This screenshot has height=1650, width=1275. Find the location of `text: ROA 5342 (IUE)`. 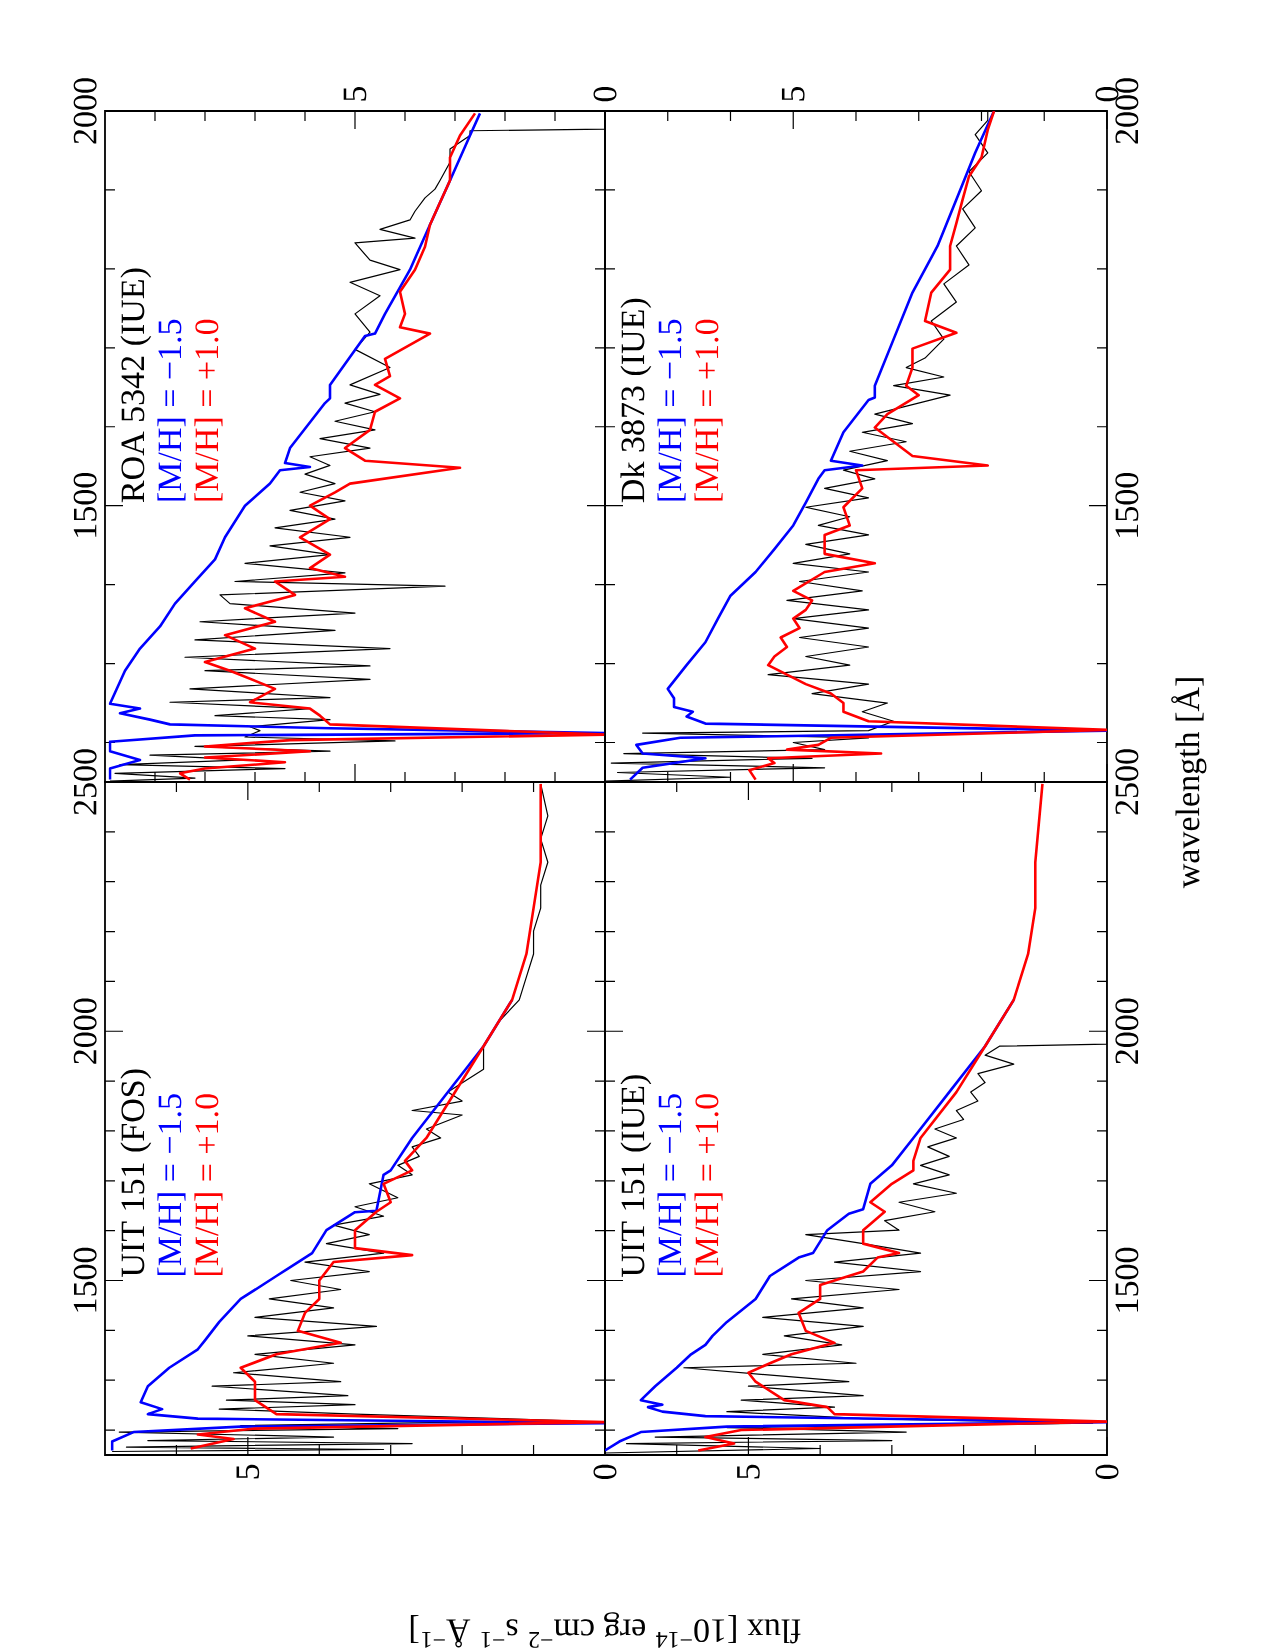

text: ROA 5342 (IUE) is located at coordinates (136, 385).